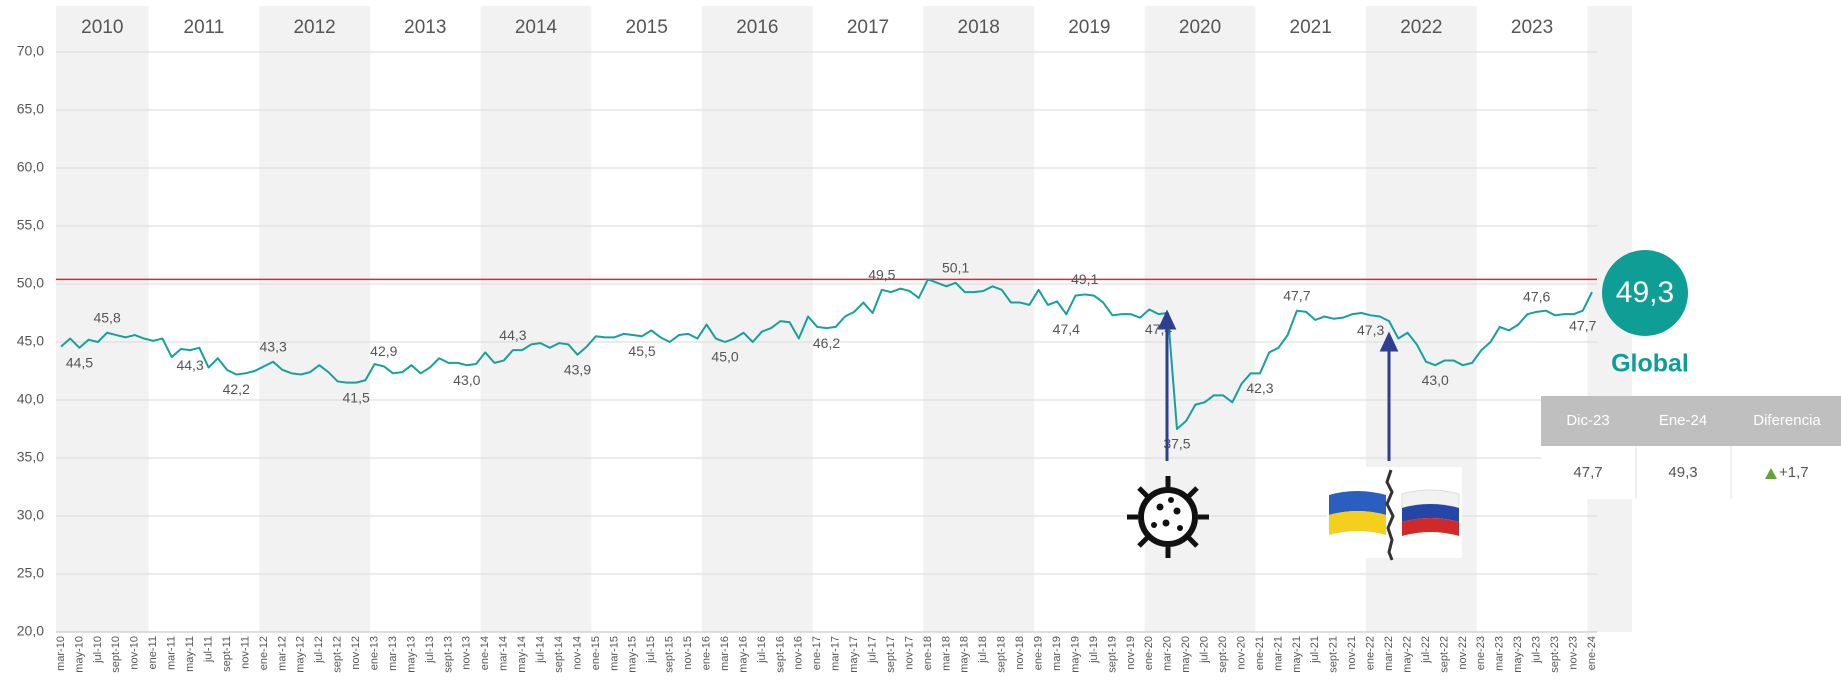  Describe the element at coordinates (1297, 654) in the screenshot. I see `x-tick-label: may-21` at that location.